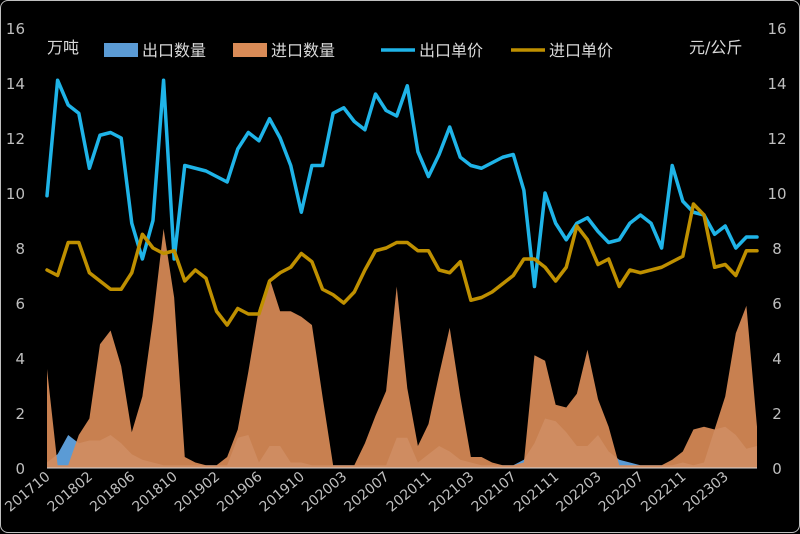  Describe the element at coordinates (366, 492) in the screenshot. I see `x-tick-label: 202007` at that location.